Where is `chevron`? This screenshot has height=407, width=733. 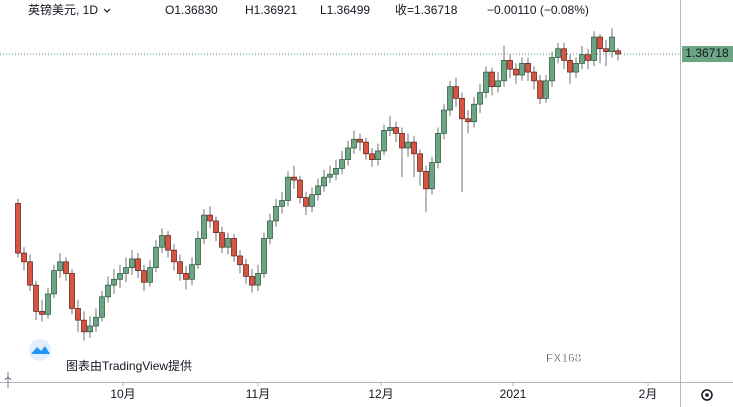
chevron is located at coordinates (107, 10).